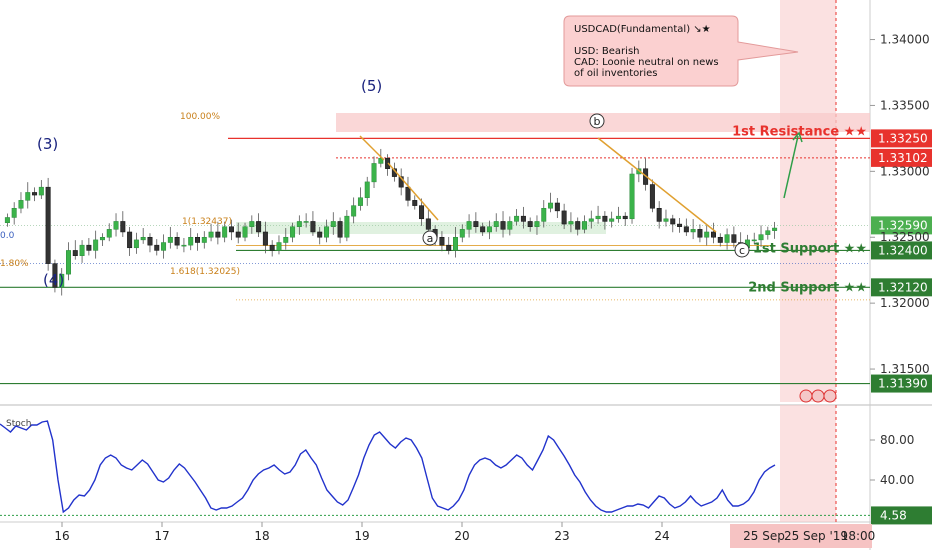 The image size is (932, 550). Describe the element at coordinates (372, 148) in the screenshot. I see `trend-arrow-a-top` at that location.